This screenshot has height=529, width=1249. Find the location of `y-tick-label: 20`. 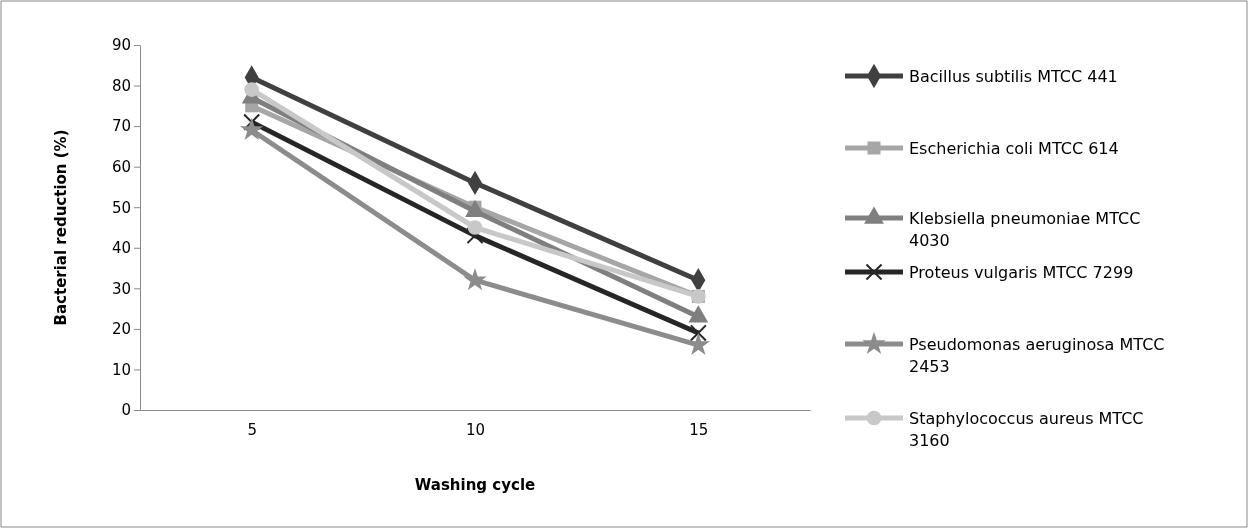

y-tick-label: 20 is located at coordinates (121, 329).